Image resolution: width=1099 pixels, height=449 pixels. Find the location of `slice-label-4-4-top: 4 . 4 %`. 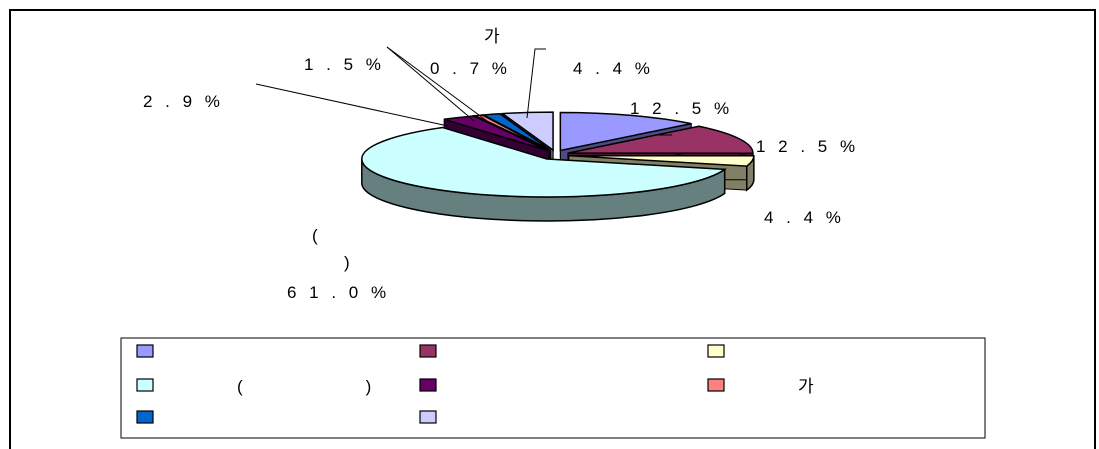

slice-label-4-4-top: 4 . 4 % is located at coordinates (613, 68).